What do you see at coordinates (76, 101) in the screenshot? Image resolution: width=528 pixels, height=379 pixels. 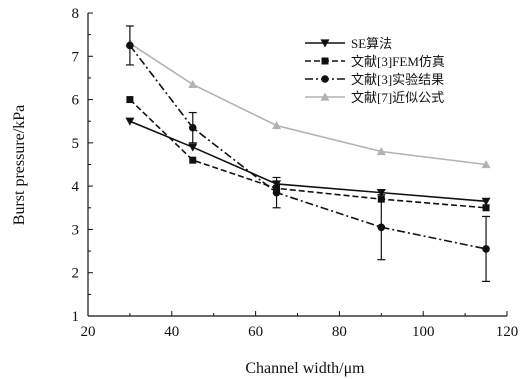 I see `y-tick-label: 6` at bounding box center [76, 101].